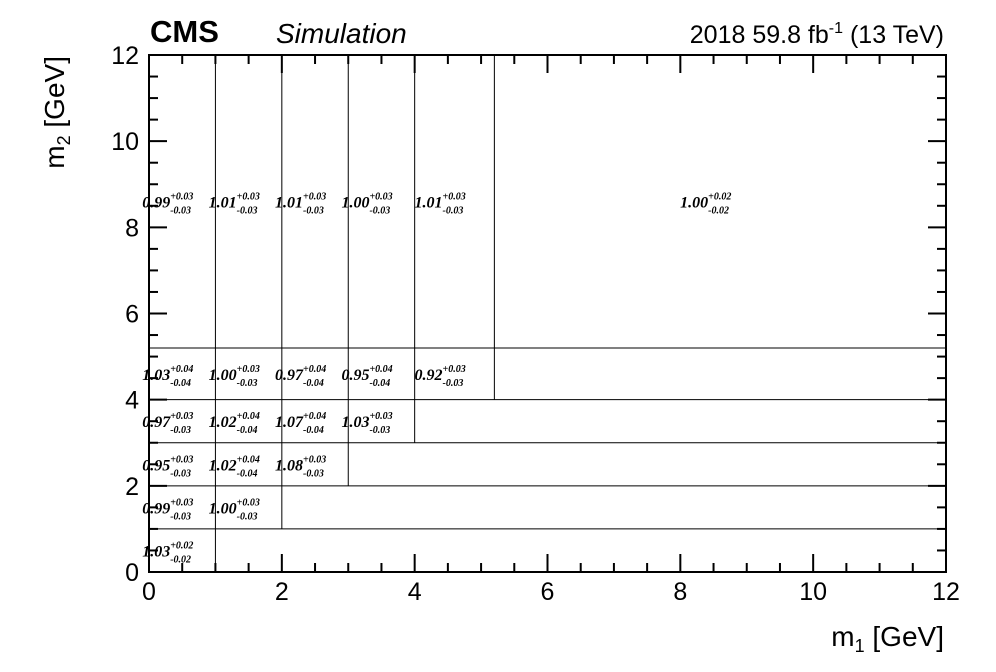  What do you see at coordinates (149, 592) in the screenshot?
I see `x-tick-label: 0` at bounding box center [149, 592].